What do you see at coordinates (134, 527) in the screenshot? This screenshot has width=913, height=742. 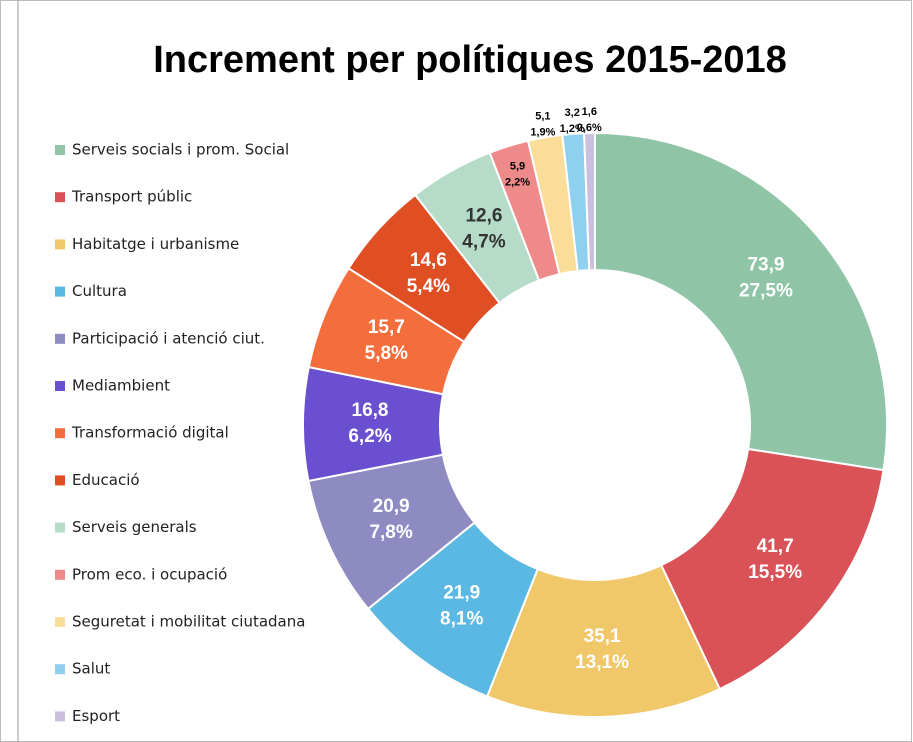 I see `legend-label: Serveis generals` at bounding box center [134, 527].